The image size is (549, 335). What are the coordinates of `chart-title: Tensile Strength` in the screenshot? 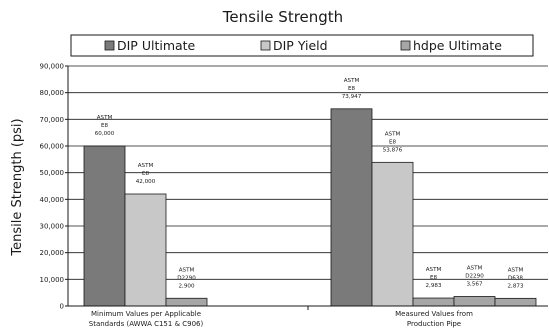 It's located at (282, 17).